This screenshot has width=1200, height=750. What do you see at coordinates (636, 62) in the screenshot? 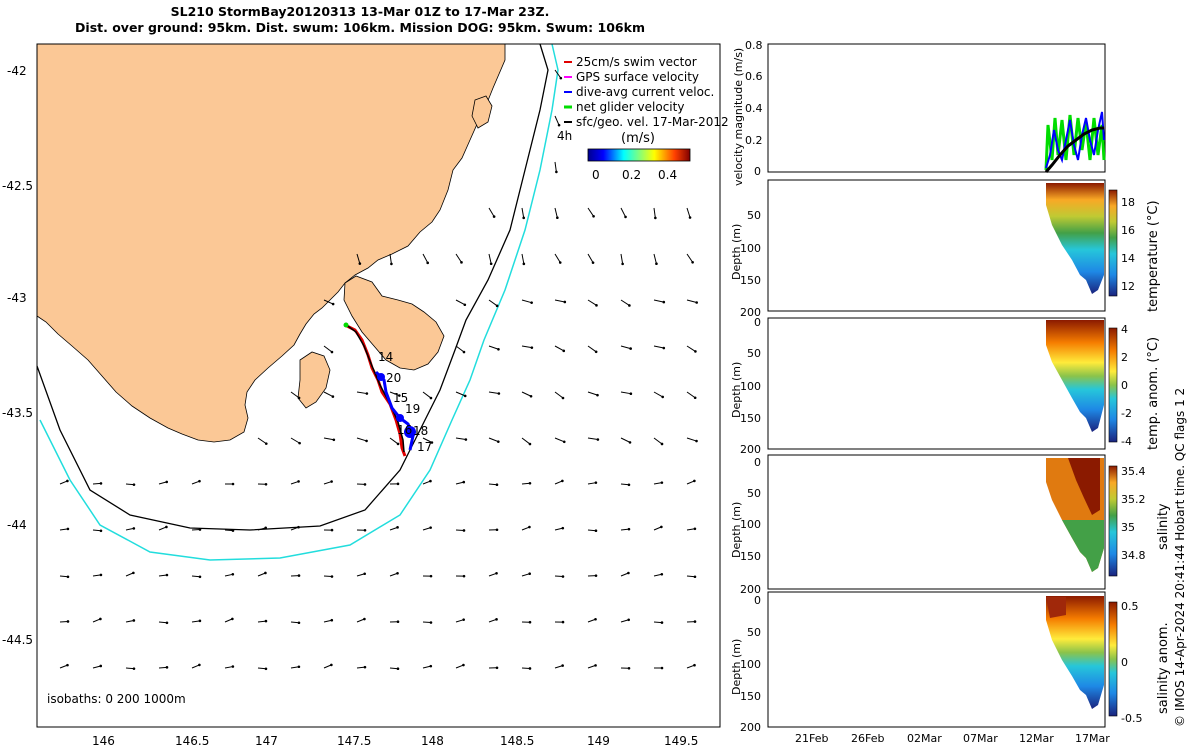
I see `legend-entry: 25cm/s swim vector` at bounding box center [636, 62].